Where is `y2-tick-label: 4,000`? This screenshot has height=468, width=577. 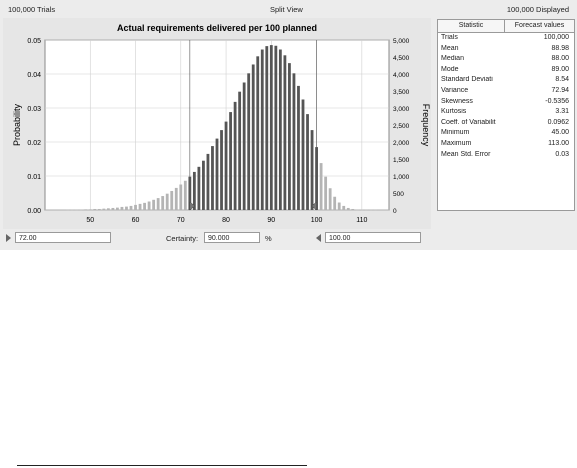 y2-tick-label: 4,000 is located at coordinates (401, 75).